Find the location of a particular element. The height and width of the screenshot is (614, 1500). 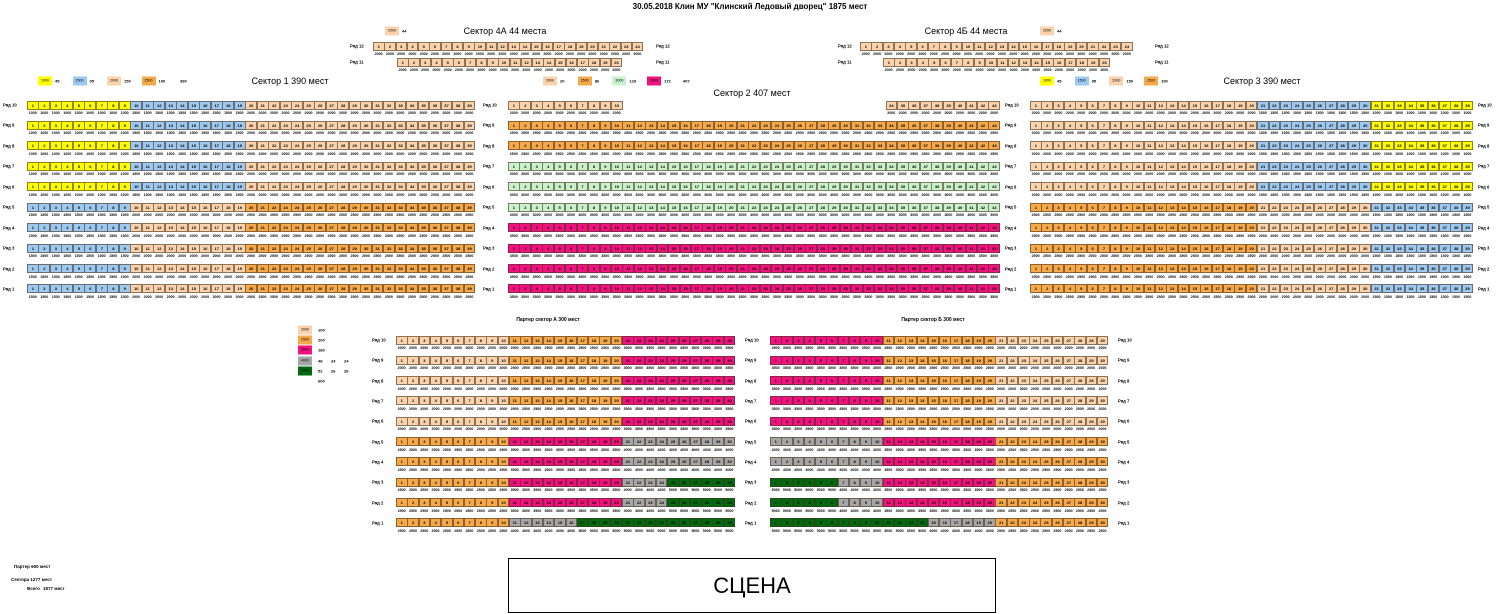

seat: 43 is located at coordinates (994, 187).